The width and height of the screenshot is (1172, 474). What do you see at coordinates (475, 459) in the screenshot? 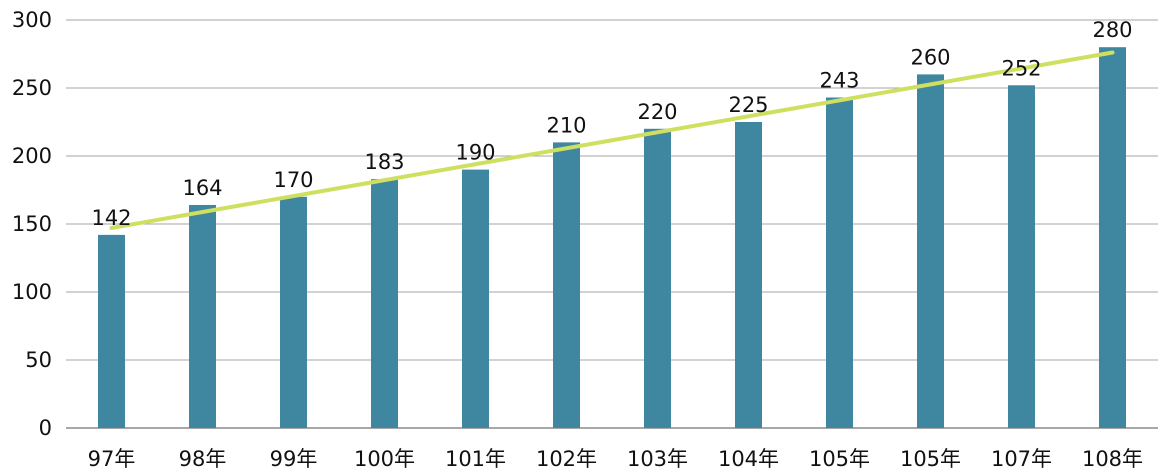
I see `x-tick-label: 101年` at bounding box center [475, 459].